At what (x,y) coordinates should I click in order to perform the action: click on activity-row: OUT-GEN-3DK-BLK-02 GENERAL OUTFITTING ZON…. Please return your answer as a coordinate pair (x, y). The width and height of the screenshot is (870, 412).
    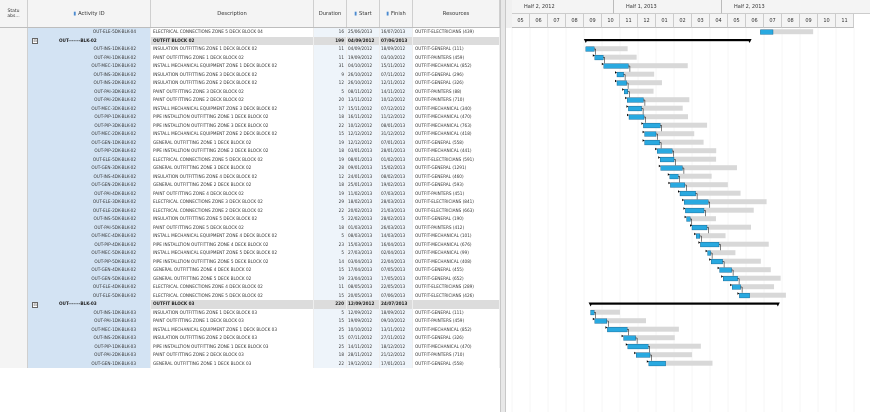
    Looking at the image, I should click on (250, 168).